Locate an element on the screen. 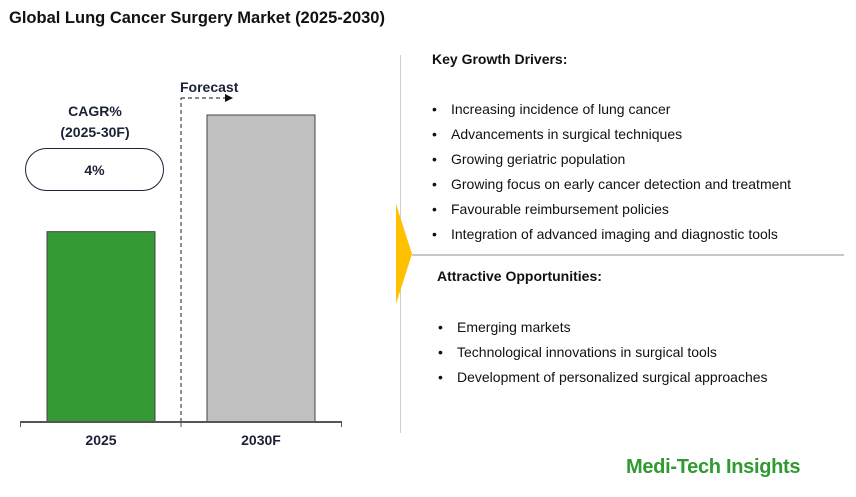 This screenshot has height=497, width=856. list-item-text: Emerging markets is located at coordinates (514, 327).